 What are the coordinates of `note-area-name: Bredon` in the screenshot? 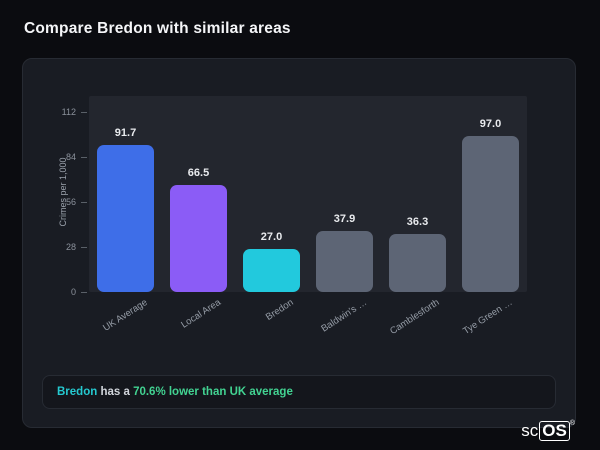 It's located at (77, 392).